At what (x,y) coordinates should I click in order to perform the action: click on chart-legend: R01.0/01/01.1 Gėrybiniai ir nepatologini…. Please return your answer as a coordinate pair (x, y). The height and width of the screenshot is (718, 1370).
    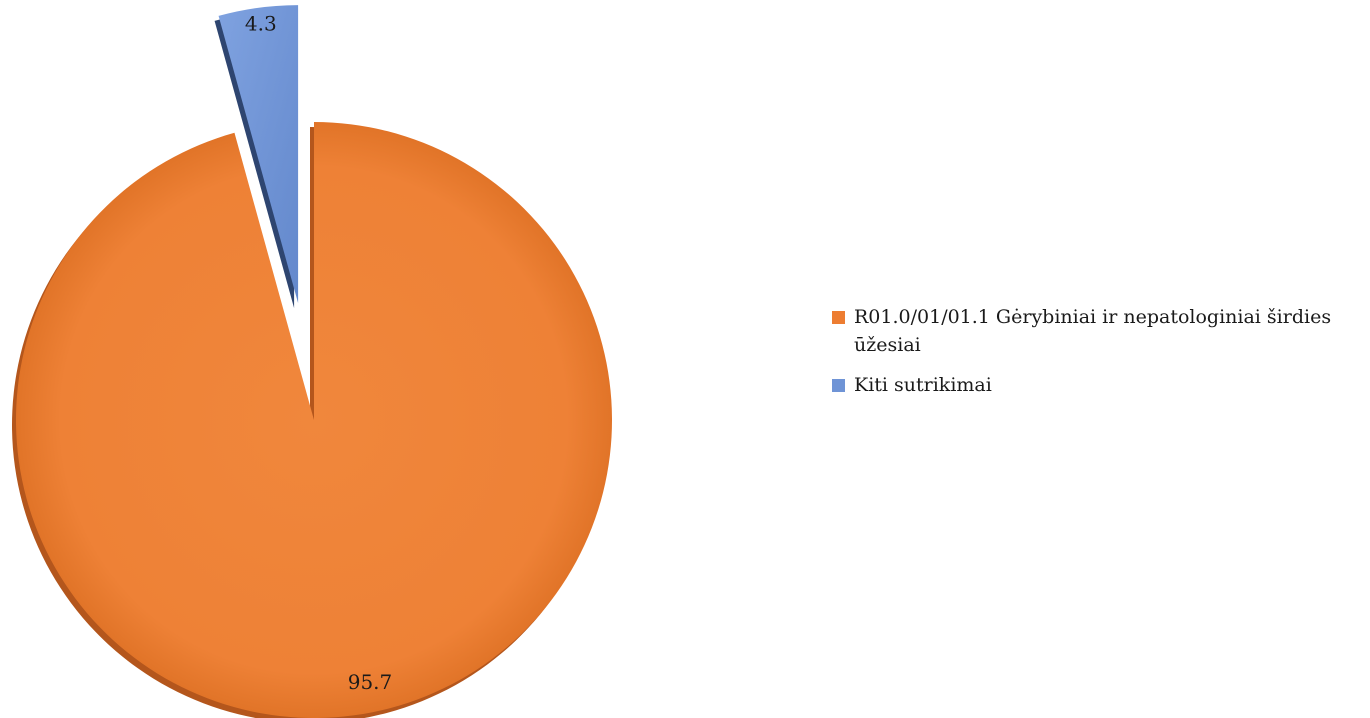
    Looking at the image, I should click on (1097, 357).